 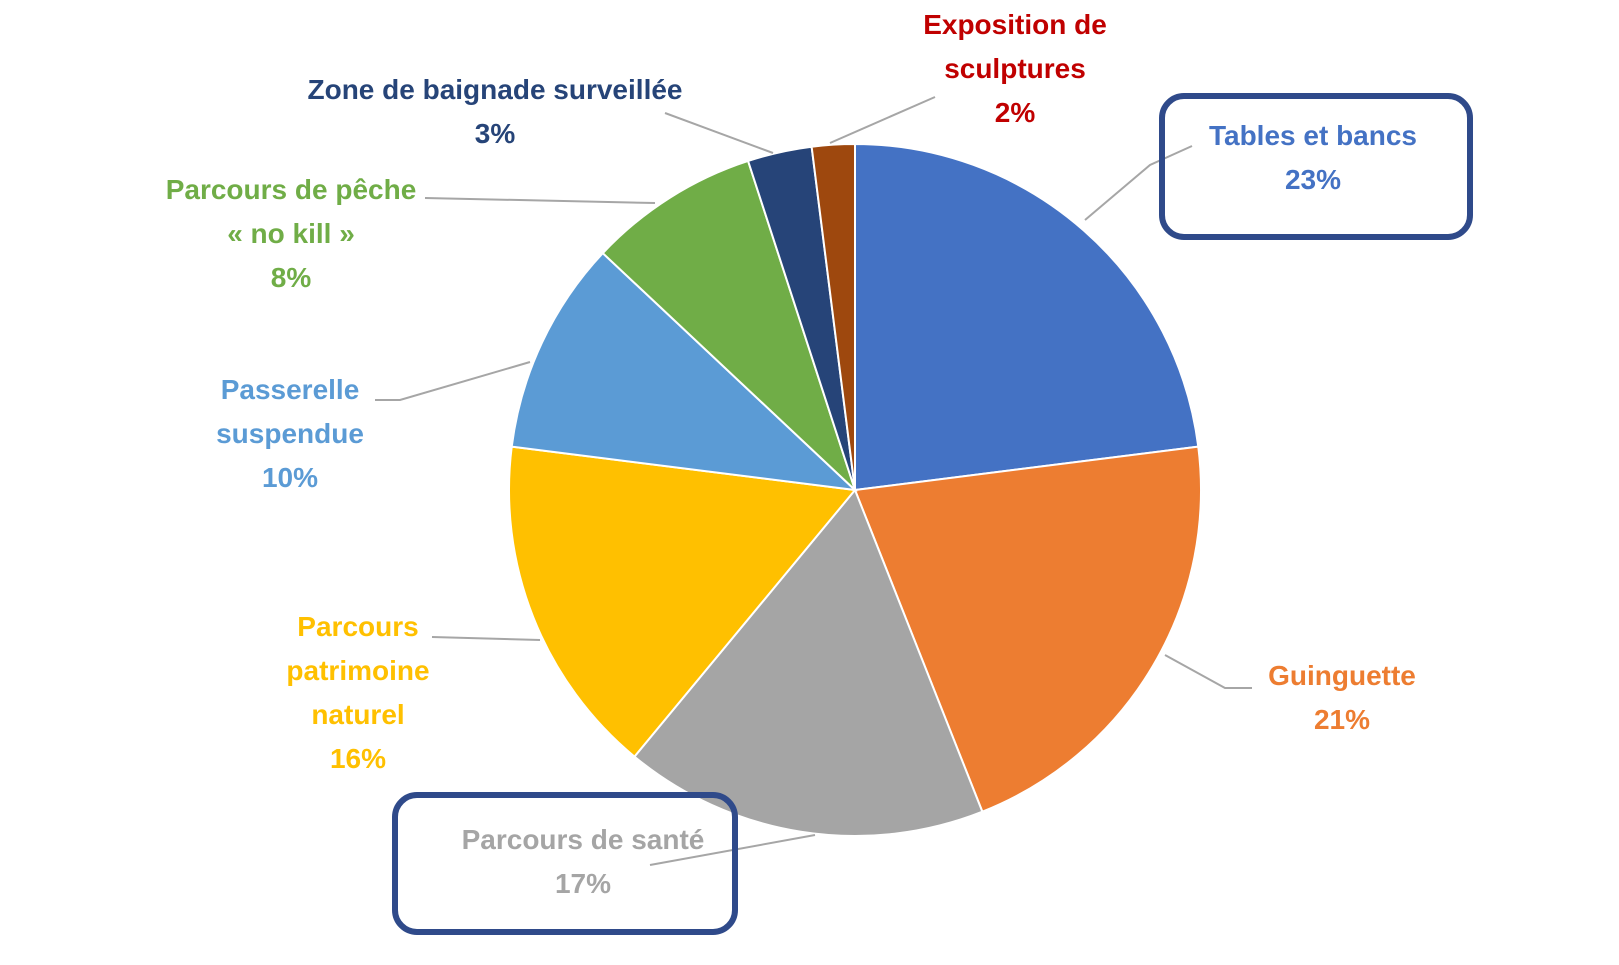 I want to click on value-label: 16%, so click(x=358, y=758).